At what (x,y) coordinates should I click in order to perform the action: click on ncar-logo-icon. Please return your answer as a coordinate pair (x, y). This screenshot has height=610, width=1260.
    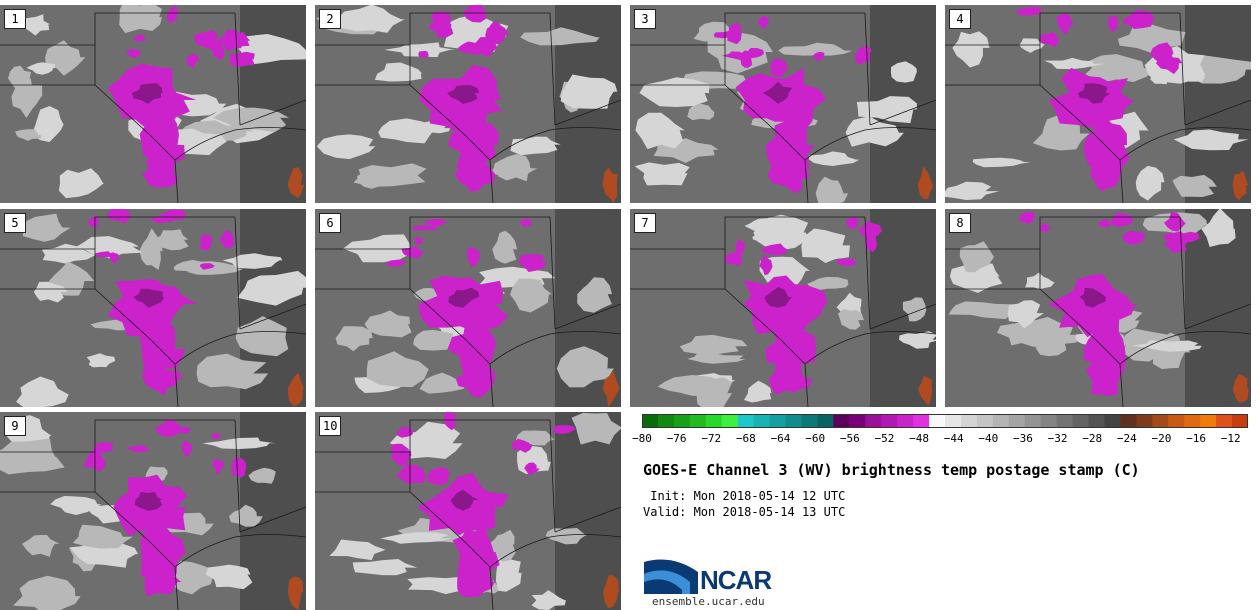
    Looking at the image, I should click on (671, 576).